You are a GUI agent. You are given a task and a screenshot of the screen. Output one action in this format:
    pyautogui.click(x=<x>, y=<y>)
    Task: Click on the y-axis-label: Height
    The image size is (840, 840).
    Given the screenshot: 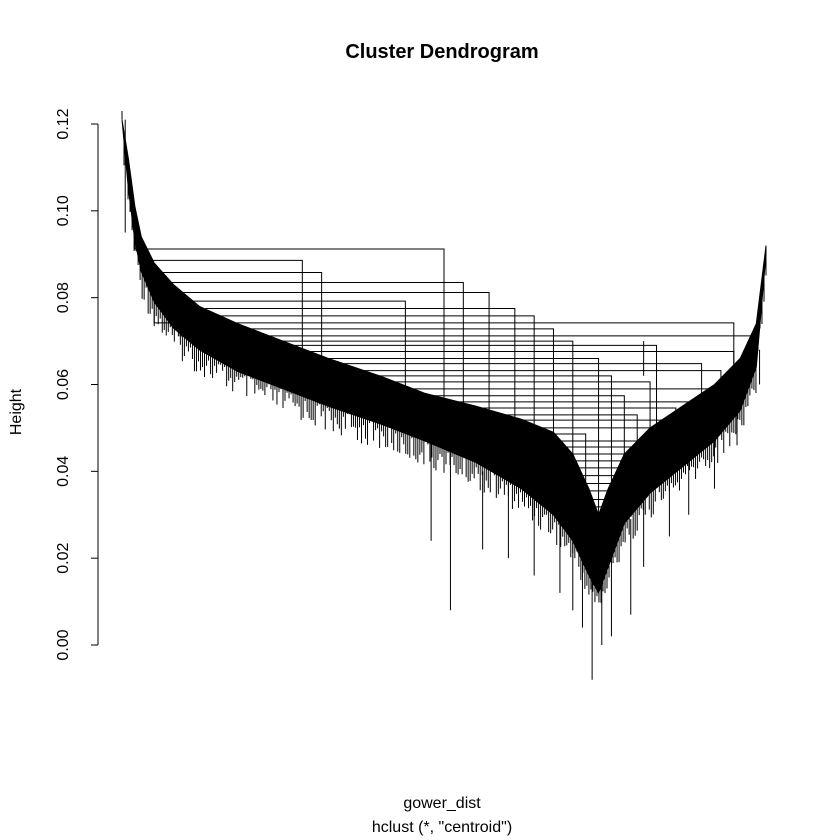 What is the action you would take?
    pyautogui.click(x=16, y=411)
    